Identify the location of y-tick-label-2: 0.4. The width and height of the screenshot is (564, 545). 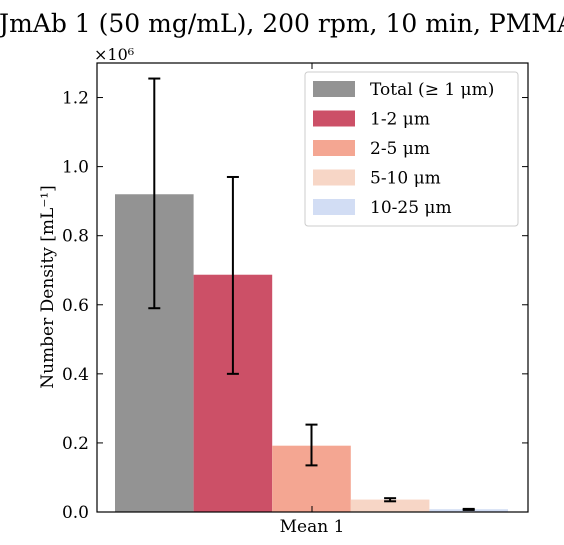
(75, 375).